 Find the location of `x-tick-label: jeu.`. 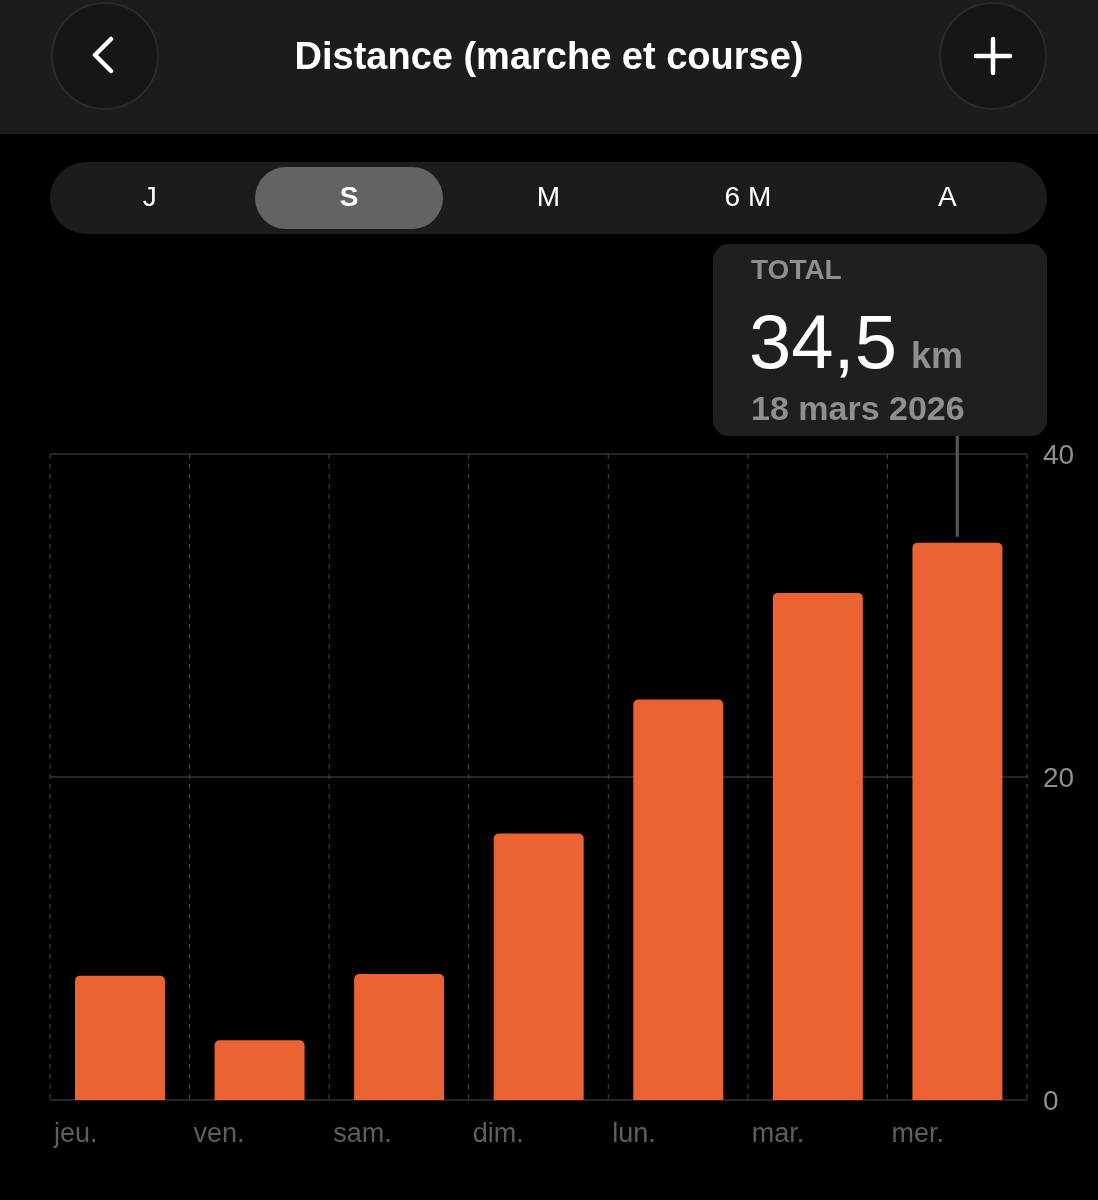

x-tick-label: jeu. is located at coordinates (75, 1133).